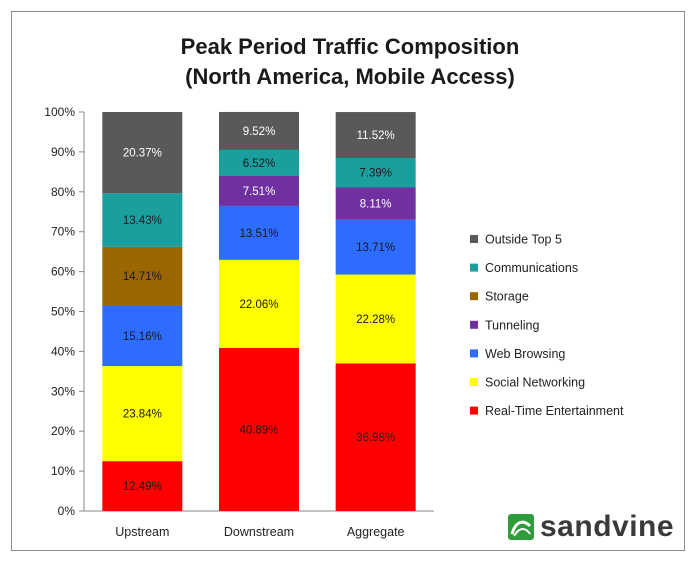  I want to click on sandvine-logo-text: sandvine, so click(607, 526).